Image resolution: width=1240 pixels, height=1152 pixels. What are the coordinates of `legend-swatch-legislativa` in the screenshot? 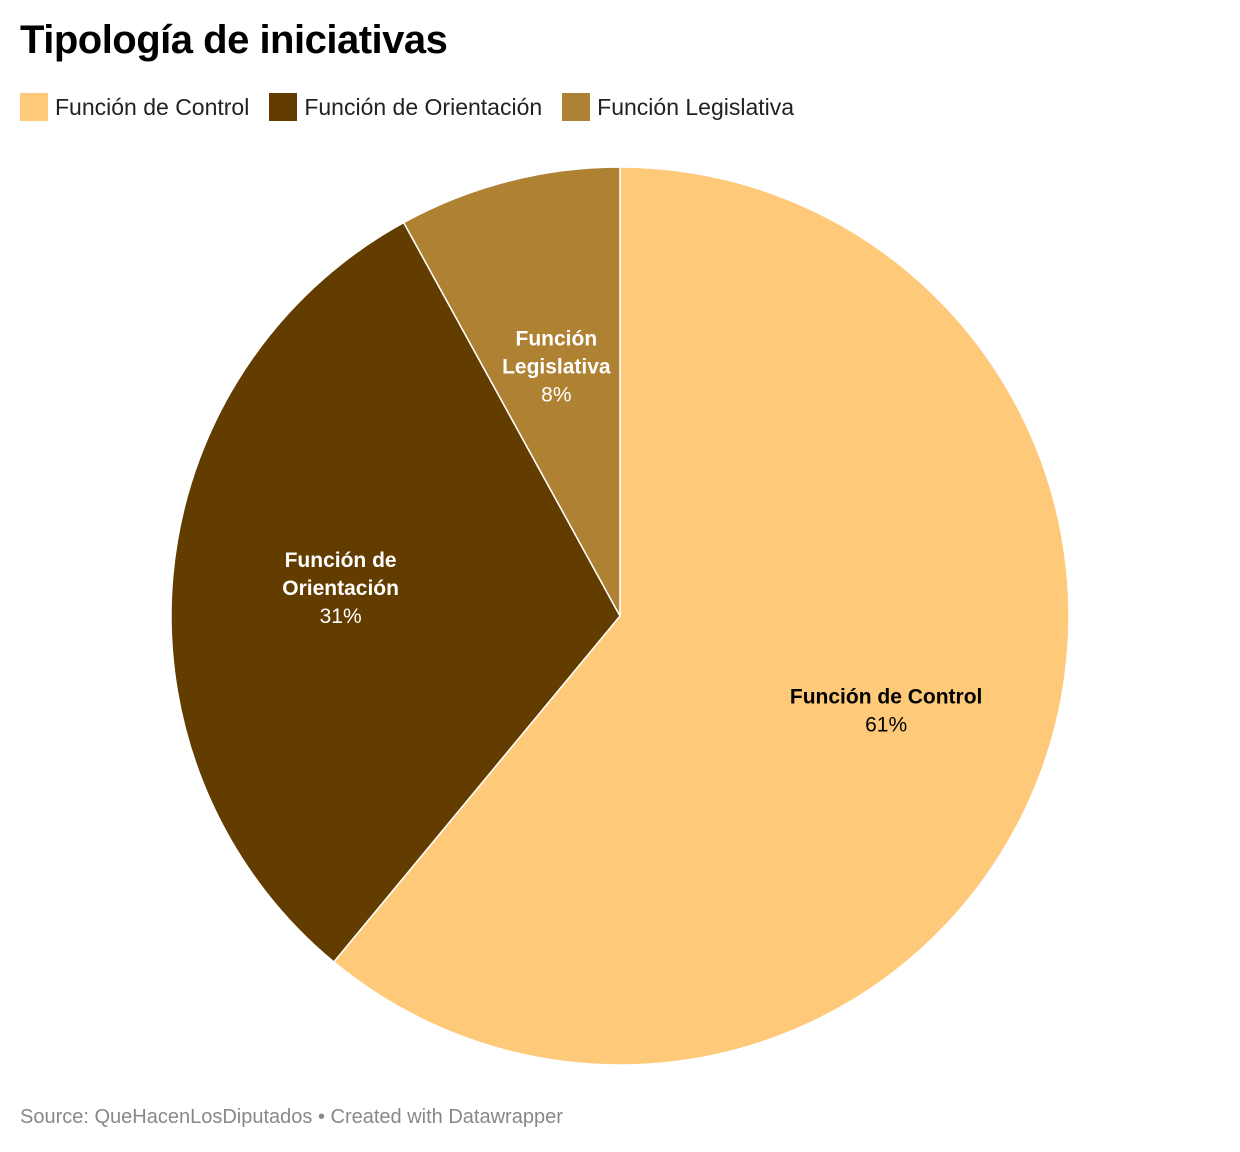 It's located at (576, 107).